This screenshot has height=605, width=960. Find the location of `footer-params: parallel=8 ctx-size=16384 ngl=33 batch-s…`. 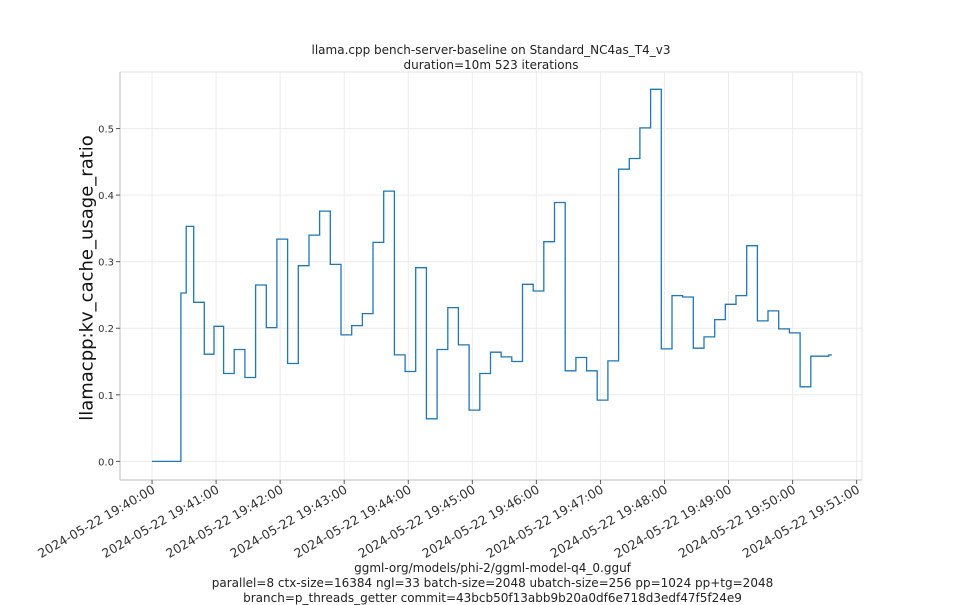

footer-params: parallel=8 ctx-size=16384 ngl=33 batch-s… is located at coordinates (492, 583).